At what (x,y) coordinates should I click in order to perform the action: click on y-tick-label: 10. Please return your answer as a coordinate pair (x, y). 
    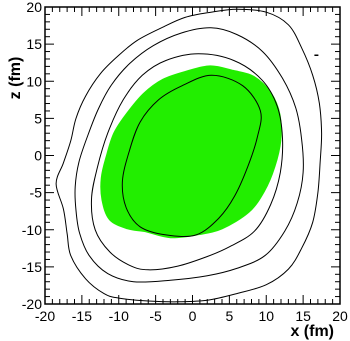
    Looking at the image, I should click on (34, 81).